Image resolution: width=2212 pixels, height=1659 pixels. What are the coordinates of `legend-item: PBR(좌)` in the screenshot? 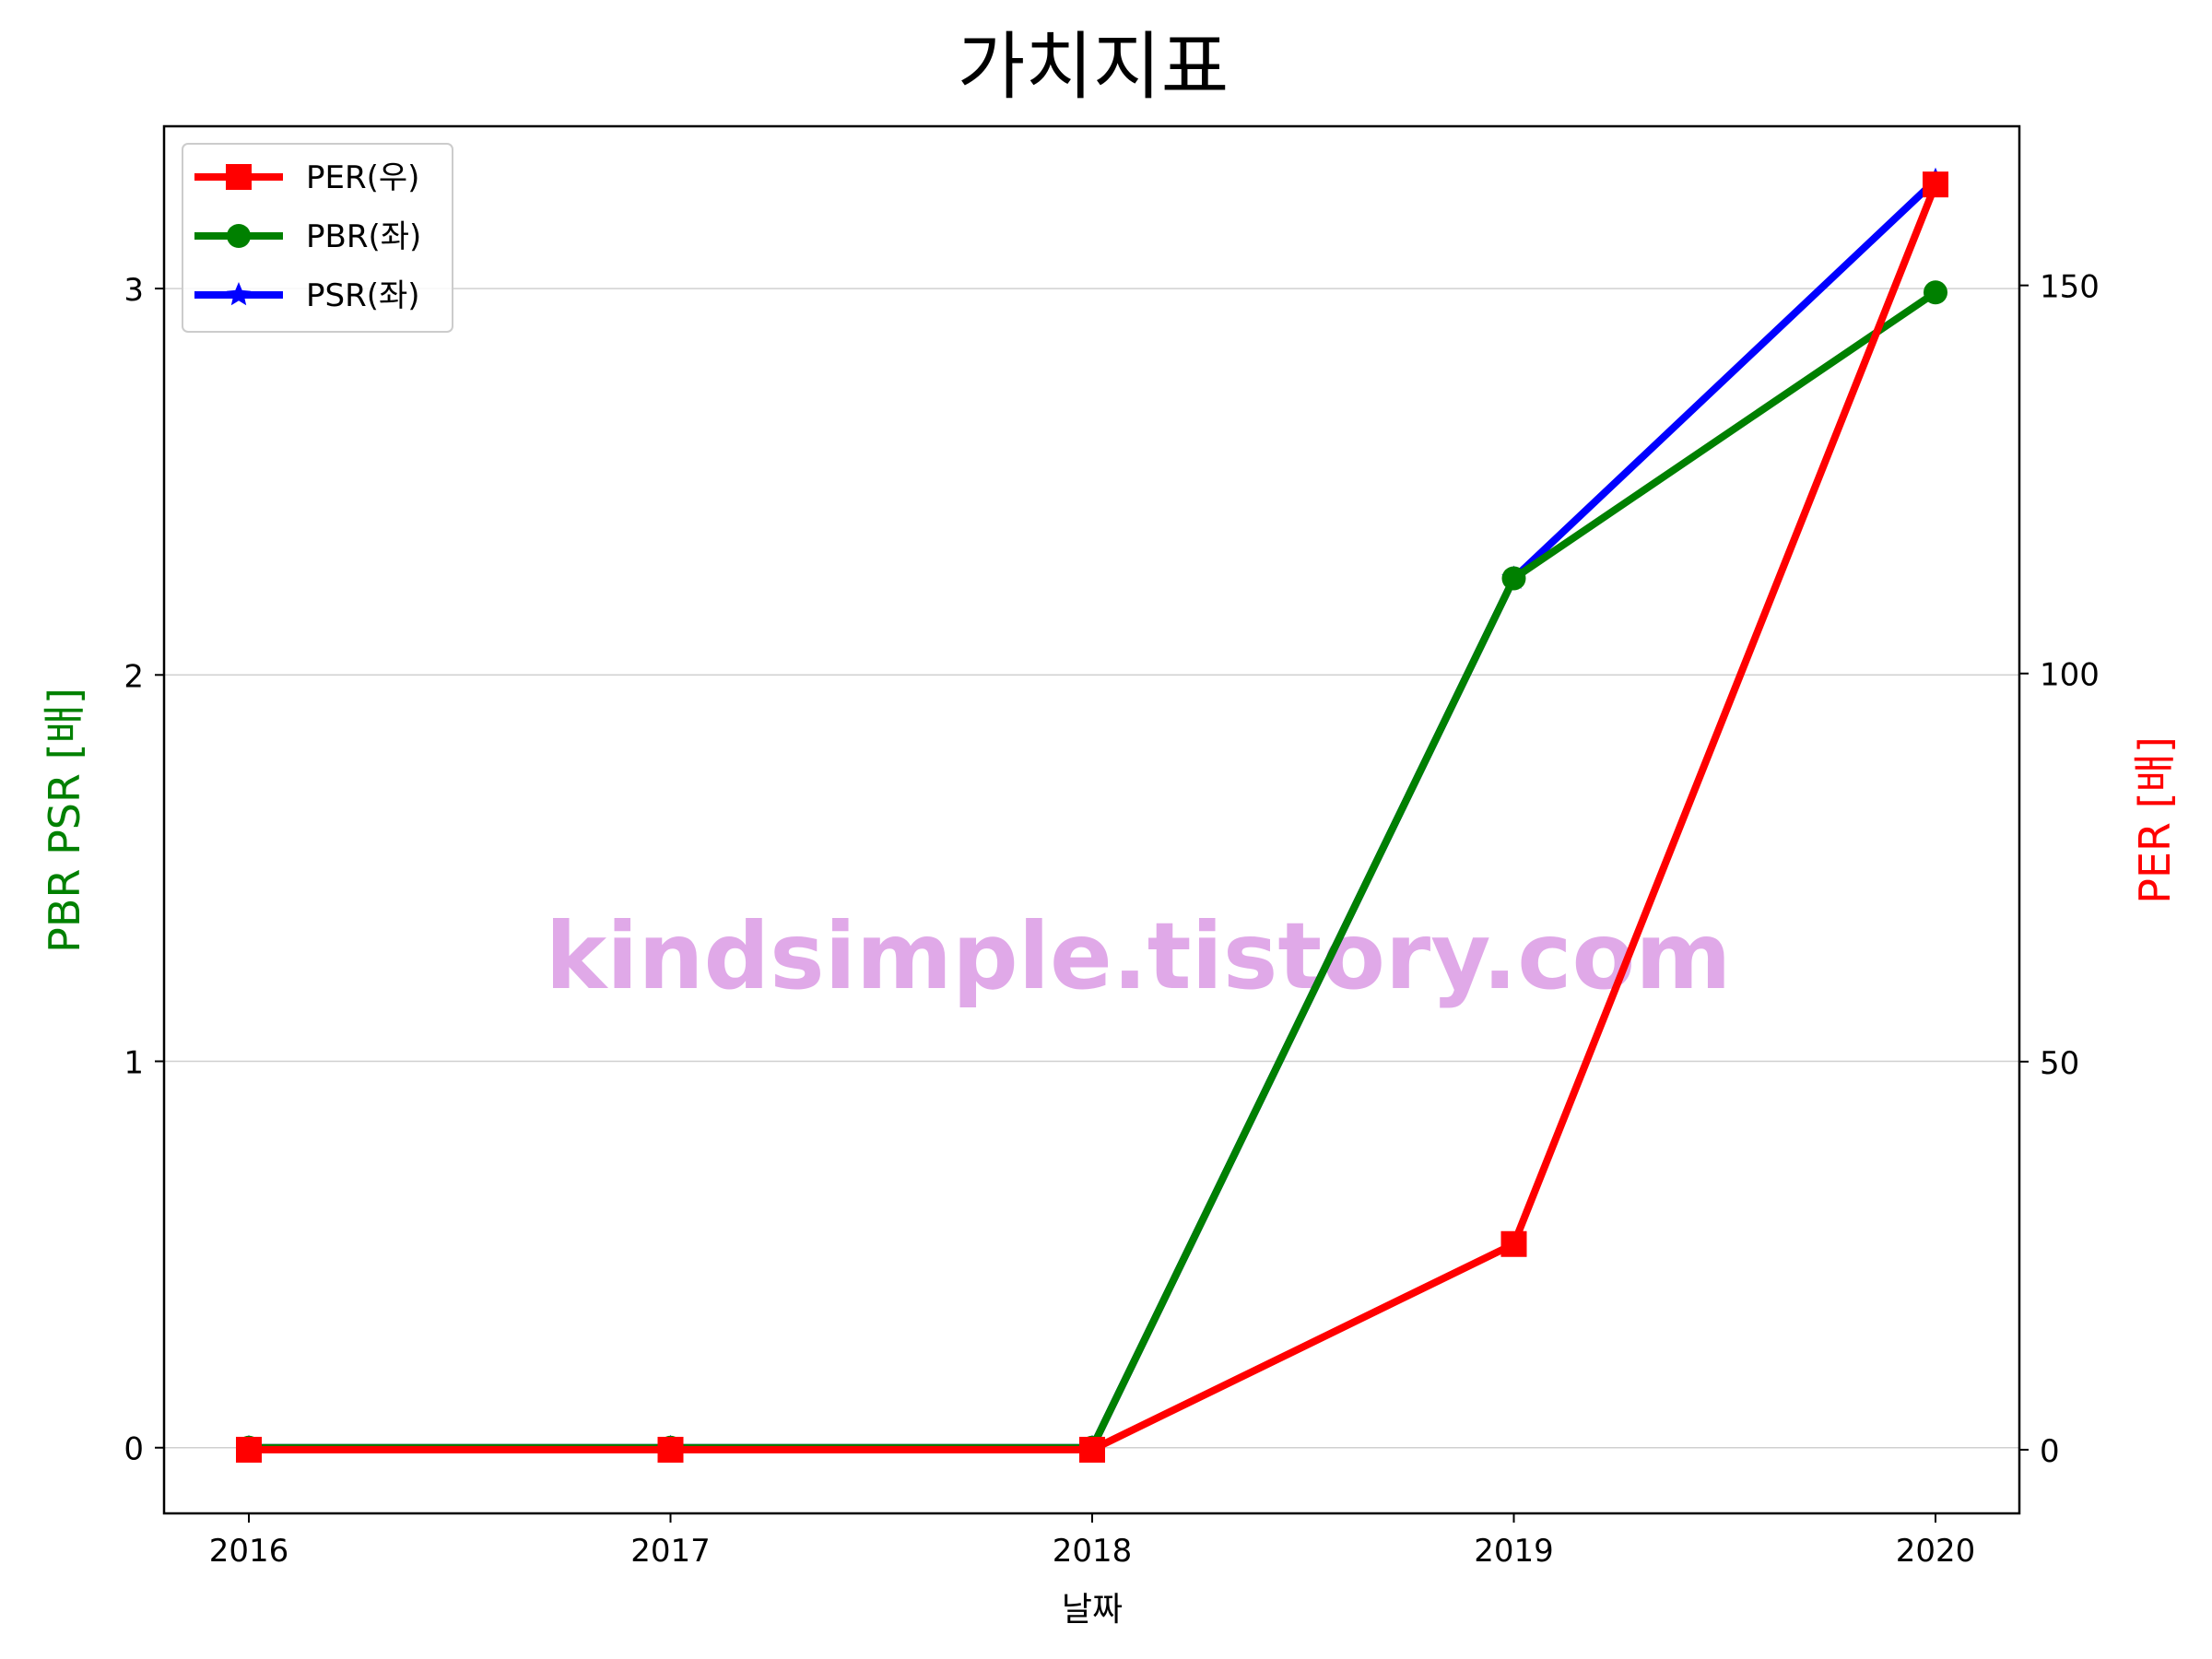 It's located at (307, 236).